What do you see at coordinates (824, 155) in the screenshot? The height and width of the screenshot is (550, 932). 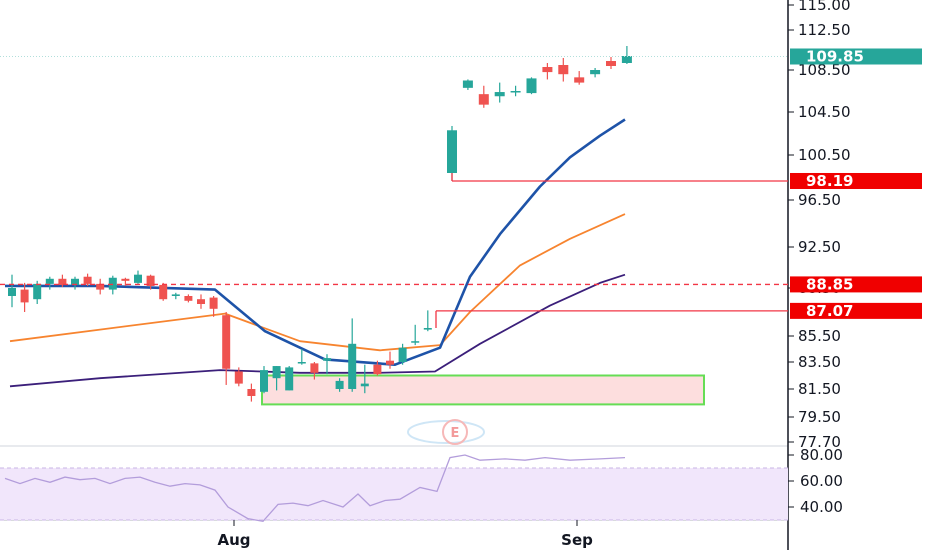 I see `price-tick-label: 100.50` at bounding box center [824, 155].